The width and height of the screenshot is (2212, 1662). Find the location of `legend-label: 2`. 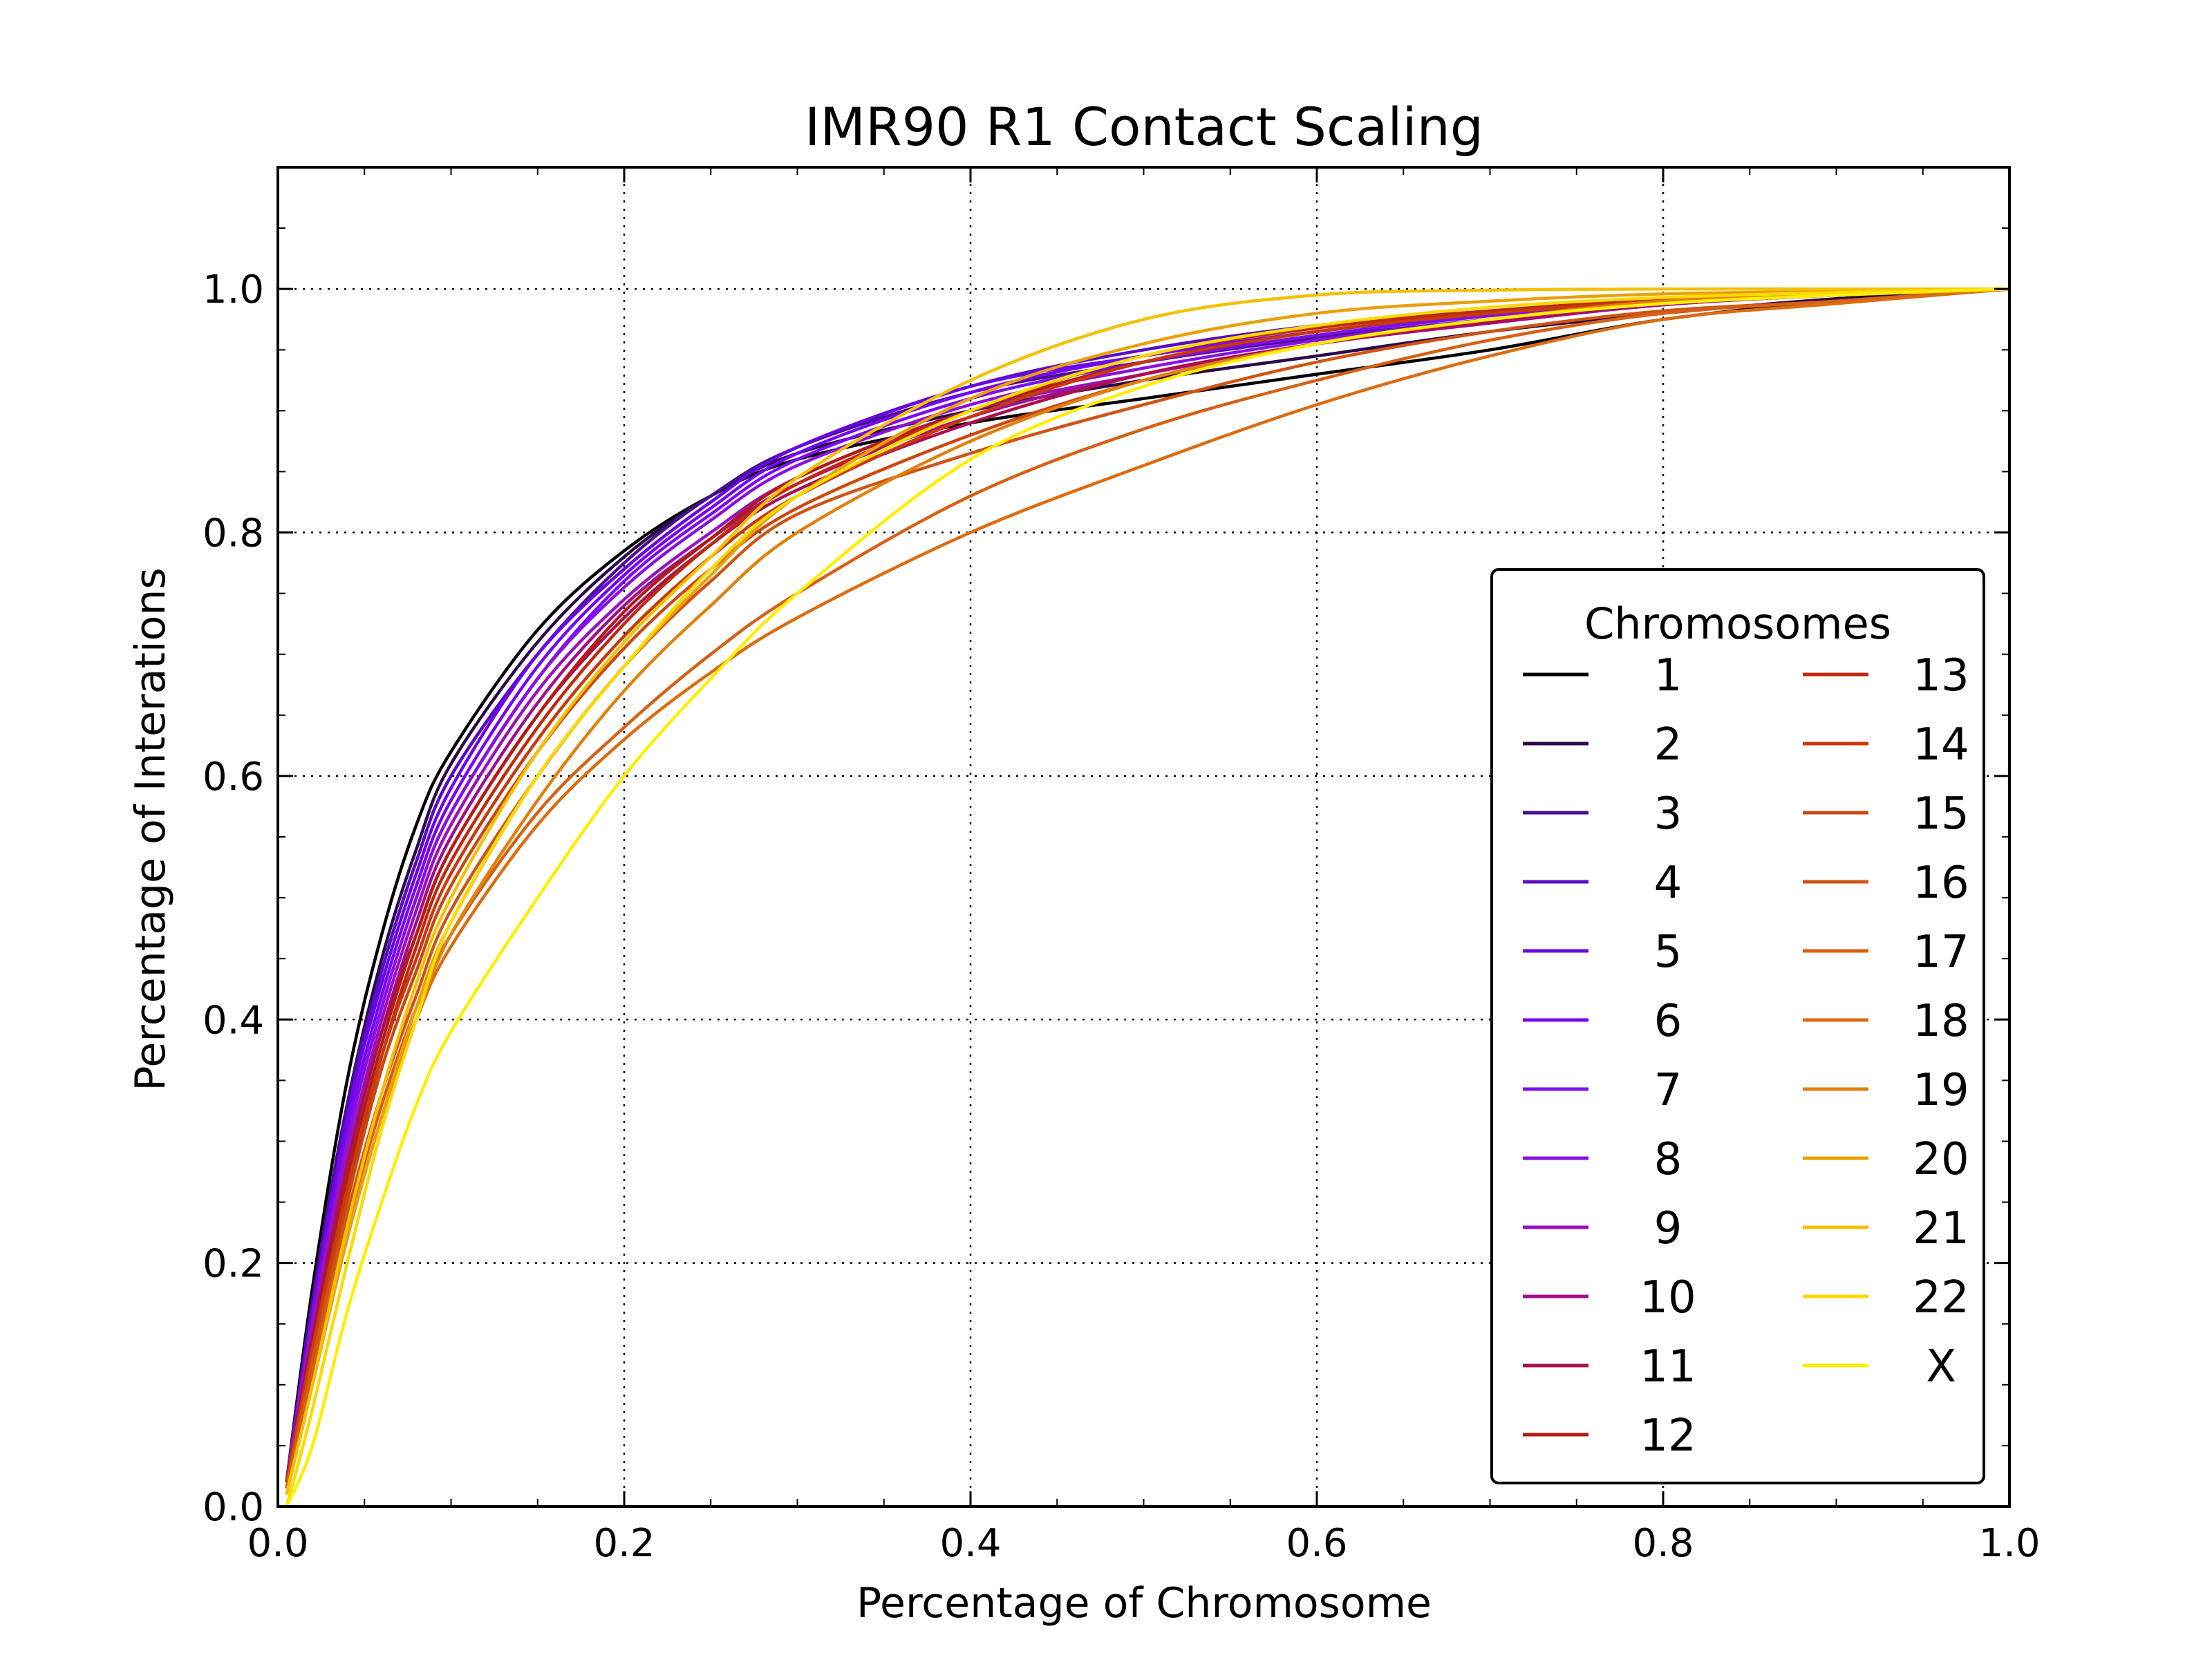

legend-label: 2 is located at coordinates (1668, 745).